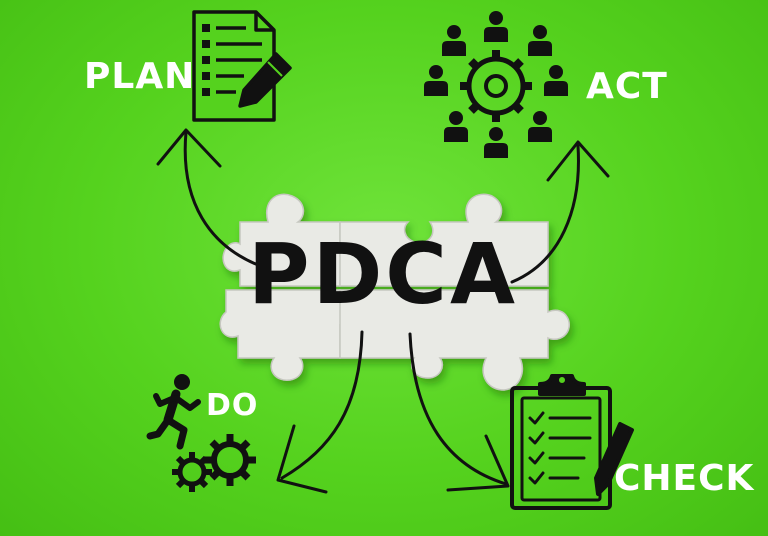 The width and height of the screenshot is (768, 536). What do you see at coordinates (545, 214) in the screenshot?
I see `arrow-to-act` at bounding box center [545, 214].